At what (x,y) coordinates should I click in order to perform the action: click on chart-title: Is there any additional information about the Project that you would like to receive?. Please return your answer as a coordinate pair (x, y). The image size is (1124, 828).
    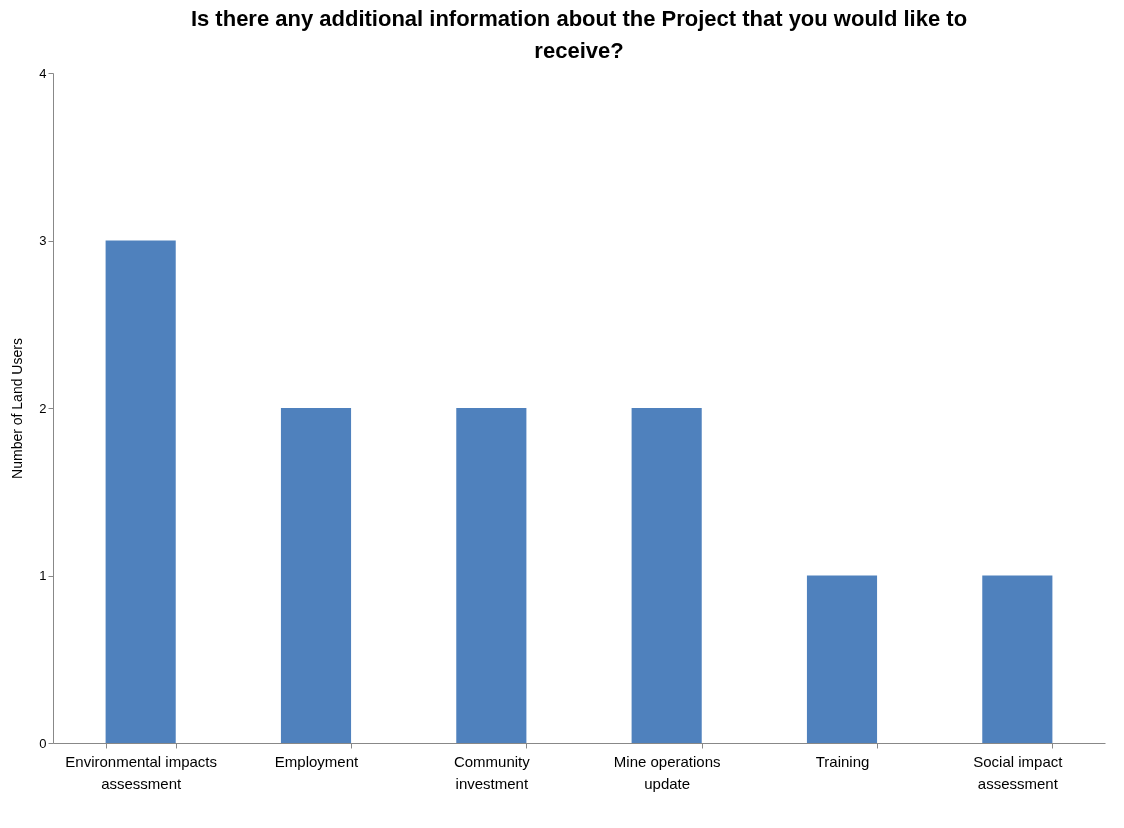
    Looking at the image, I should click on (579, 34).